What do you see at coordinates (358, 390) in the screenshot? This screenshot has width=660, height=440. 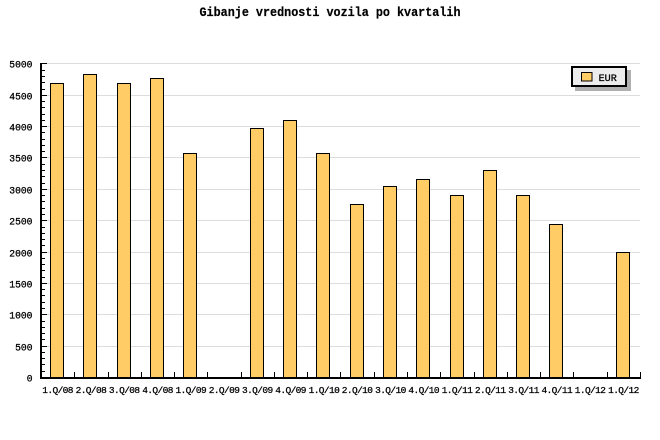 I see `svg-text: 2.Q/10` at bounding box center [358, 390].